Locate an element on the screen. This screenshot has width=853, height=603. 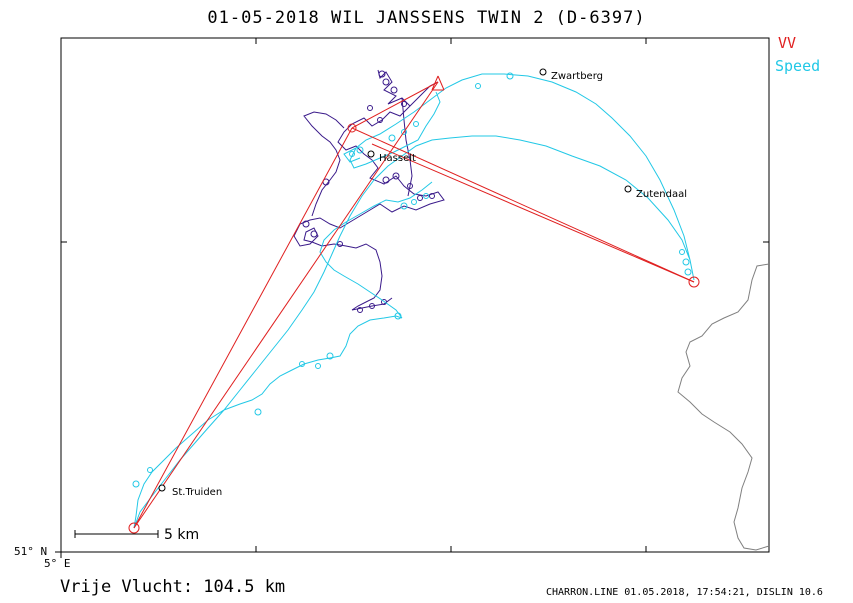
town-label-sttruiden: St.Truiden is located at coordinates (197, 492).